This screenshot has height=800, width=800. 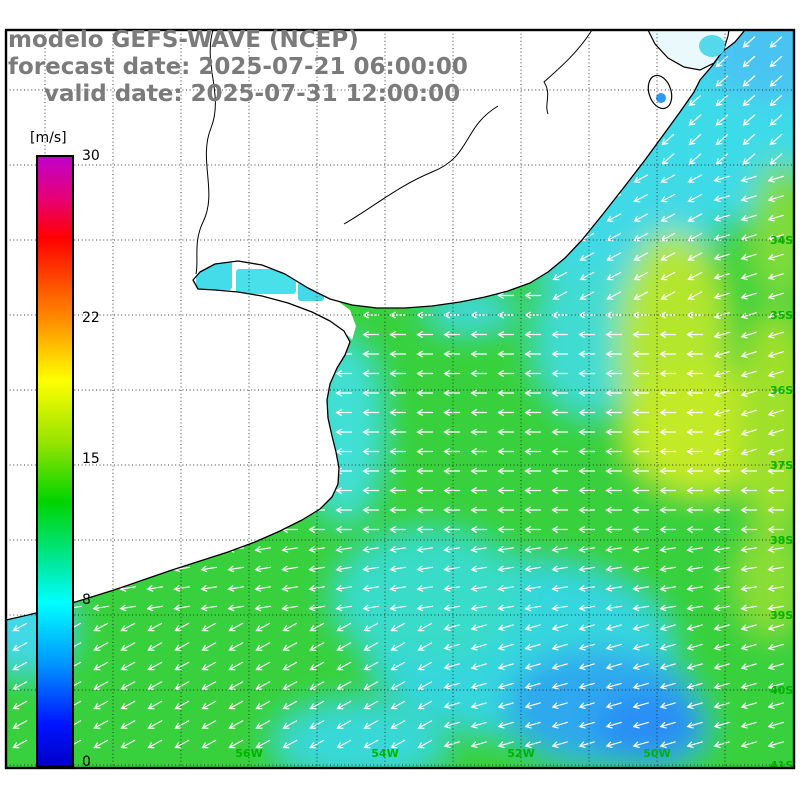 What do you see at coordinates (183, 40) in the screenshot?
I see `model-title: modelo GEFS-WAVE (NCEP)` at bounding box center [183, 40].